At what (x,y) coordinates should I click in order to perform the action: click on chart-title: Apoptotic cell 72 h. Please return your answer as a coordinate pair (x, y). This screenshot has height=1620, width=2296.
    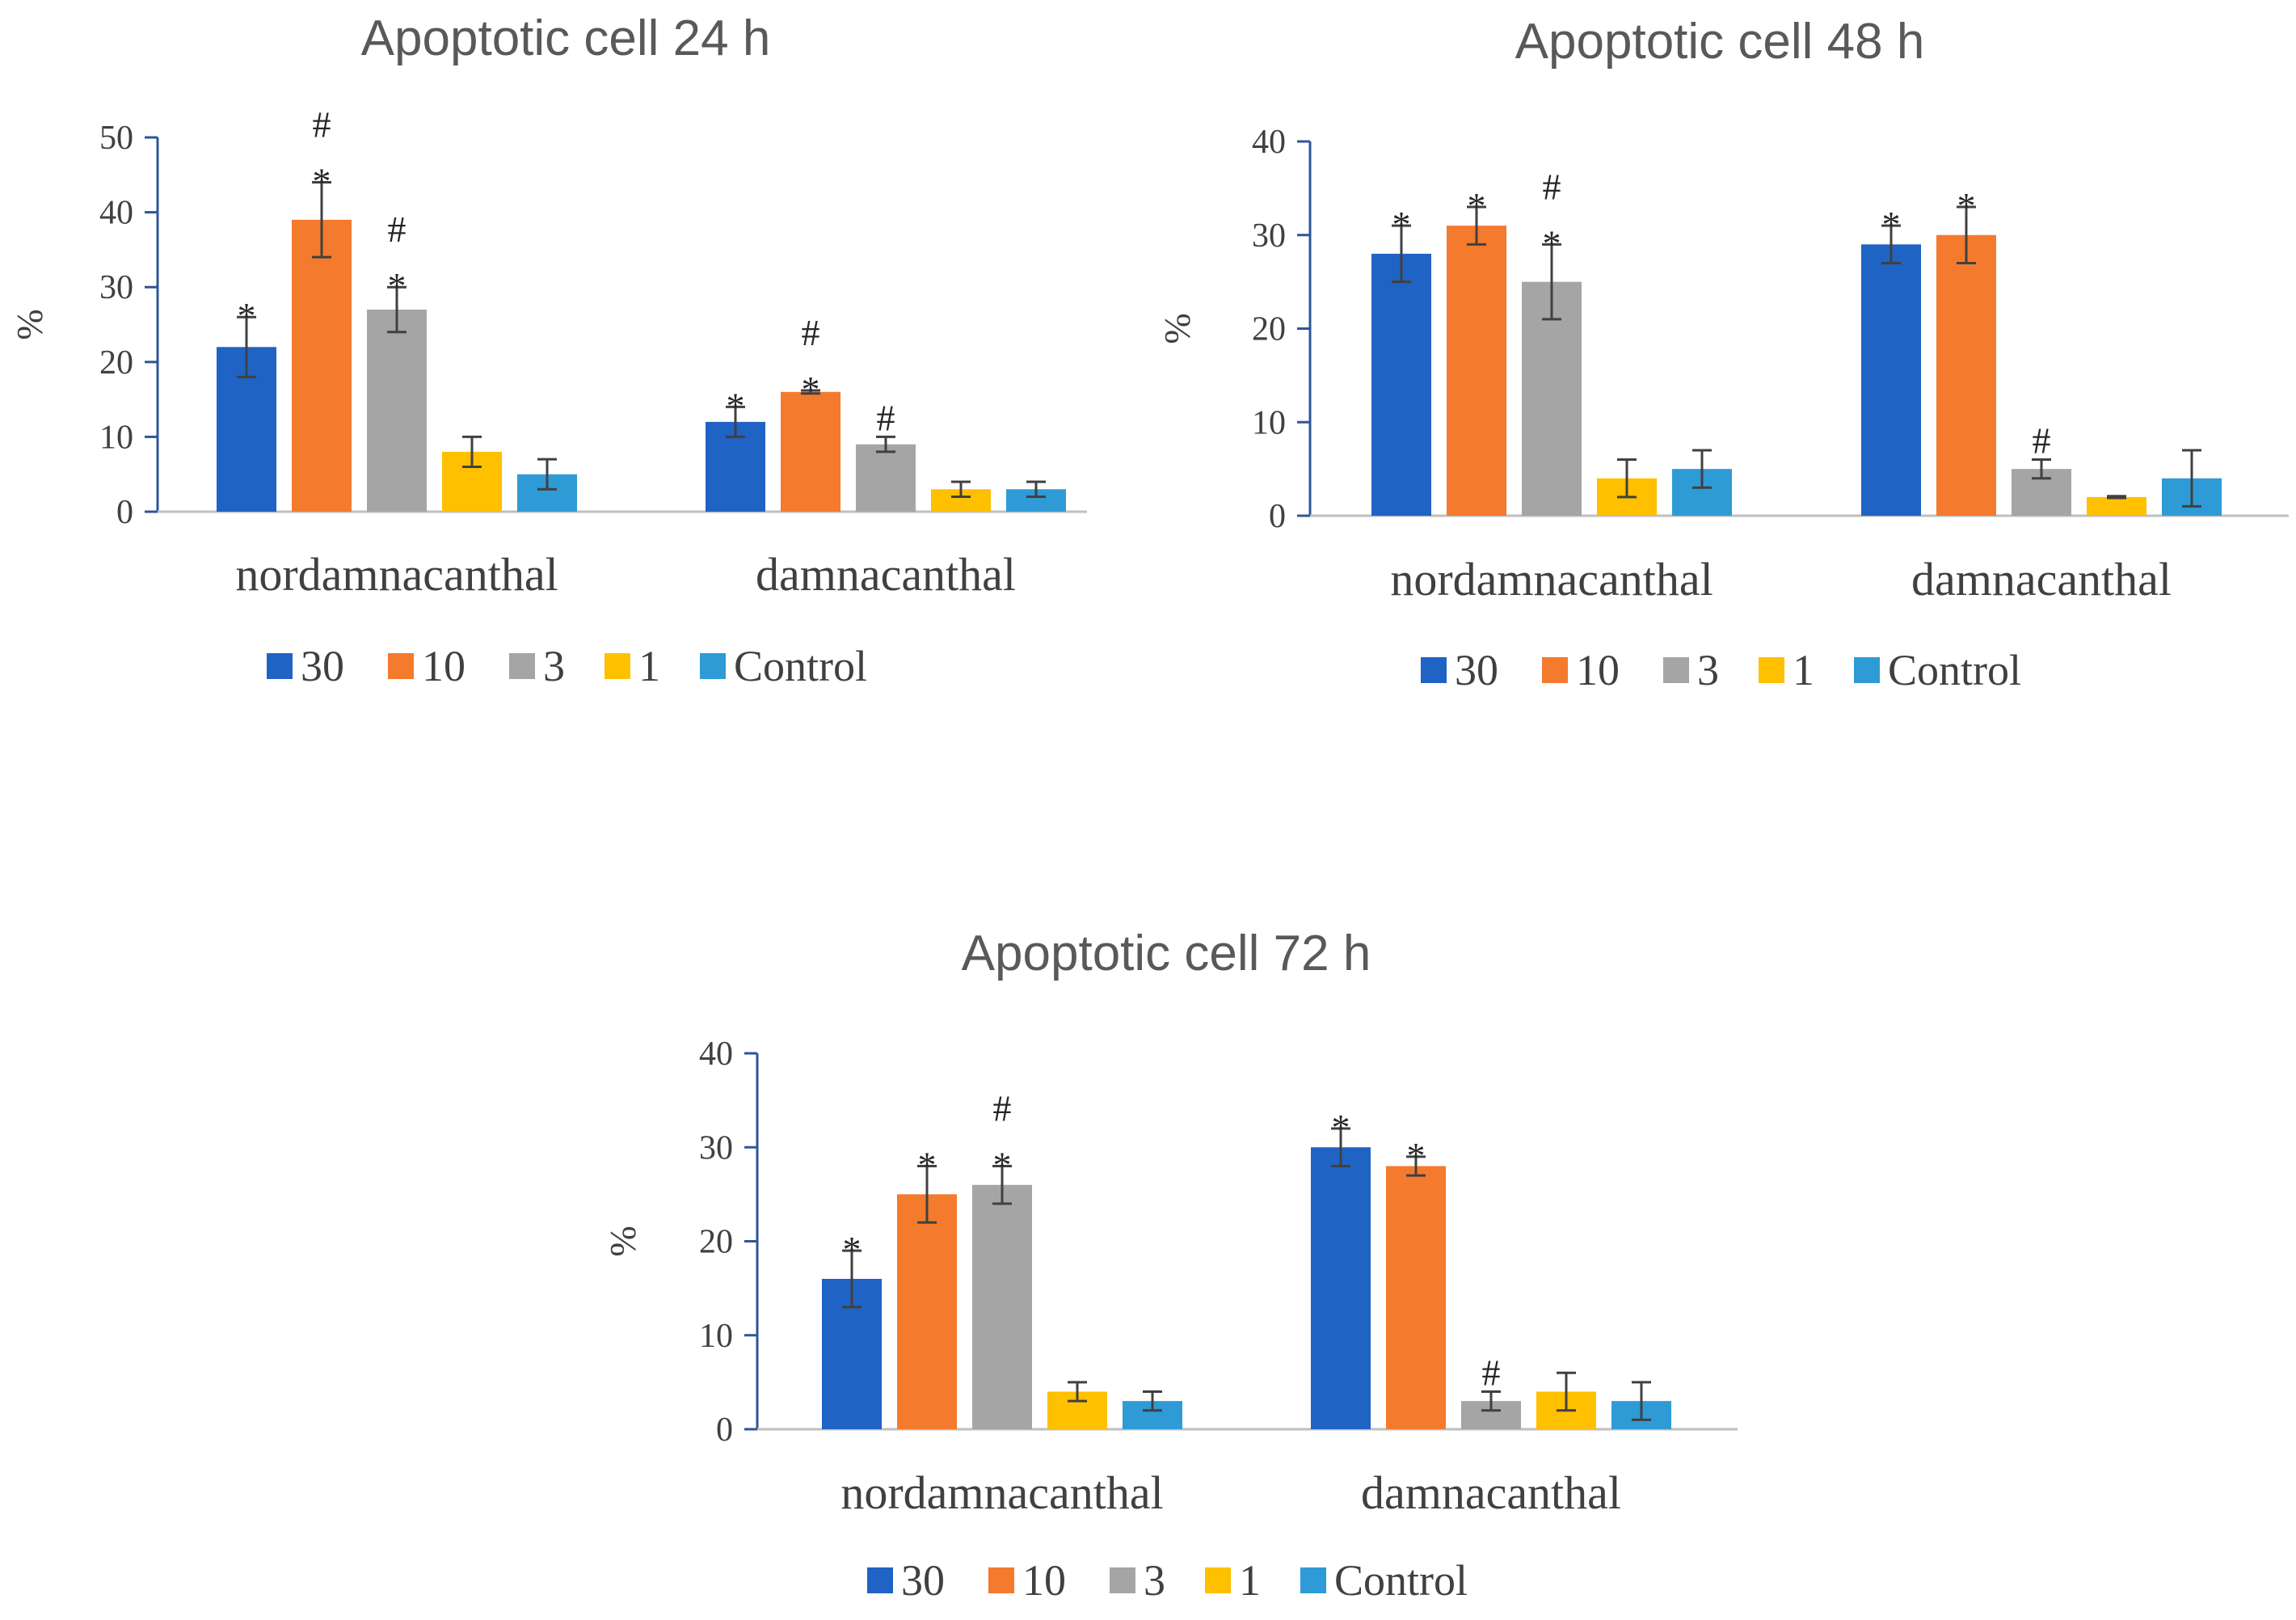
    Looking at the image, I should click on (1166, 954).